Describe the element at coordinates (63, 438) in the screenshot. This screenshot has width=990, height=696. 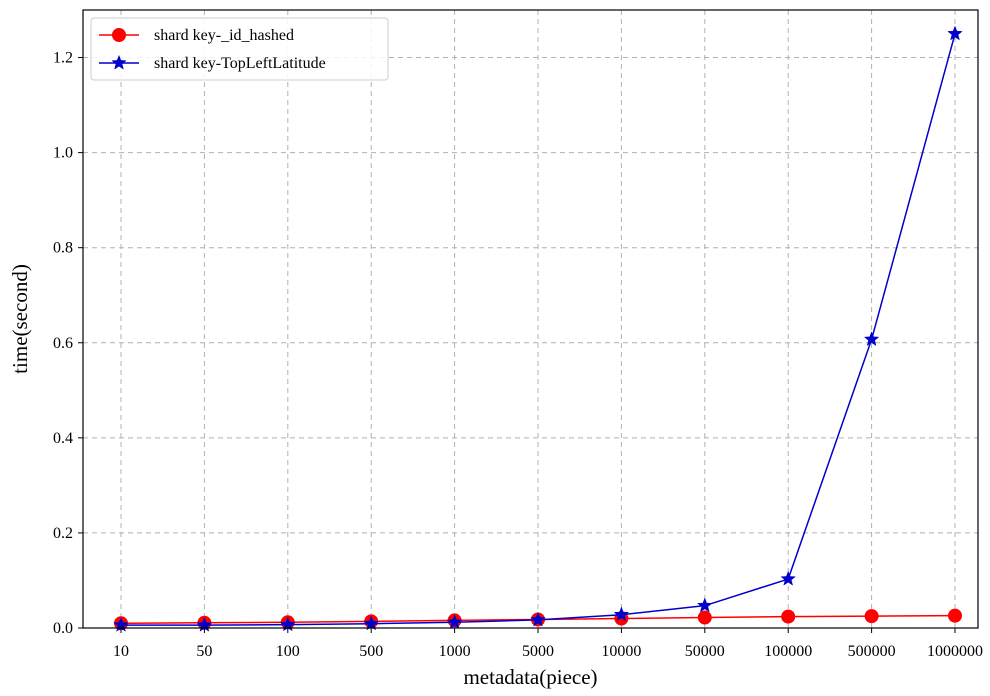
I see `y-tick-label: 0.4` at that location.